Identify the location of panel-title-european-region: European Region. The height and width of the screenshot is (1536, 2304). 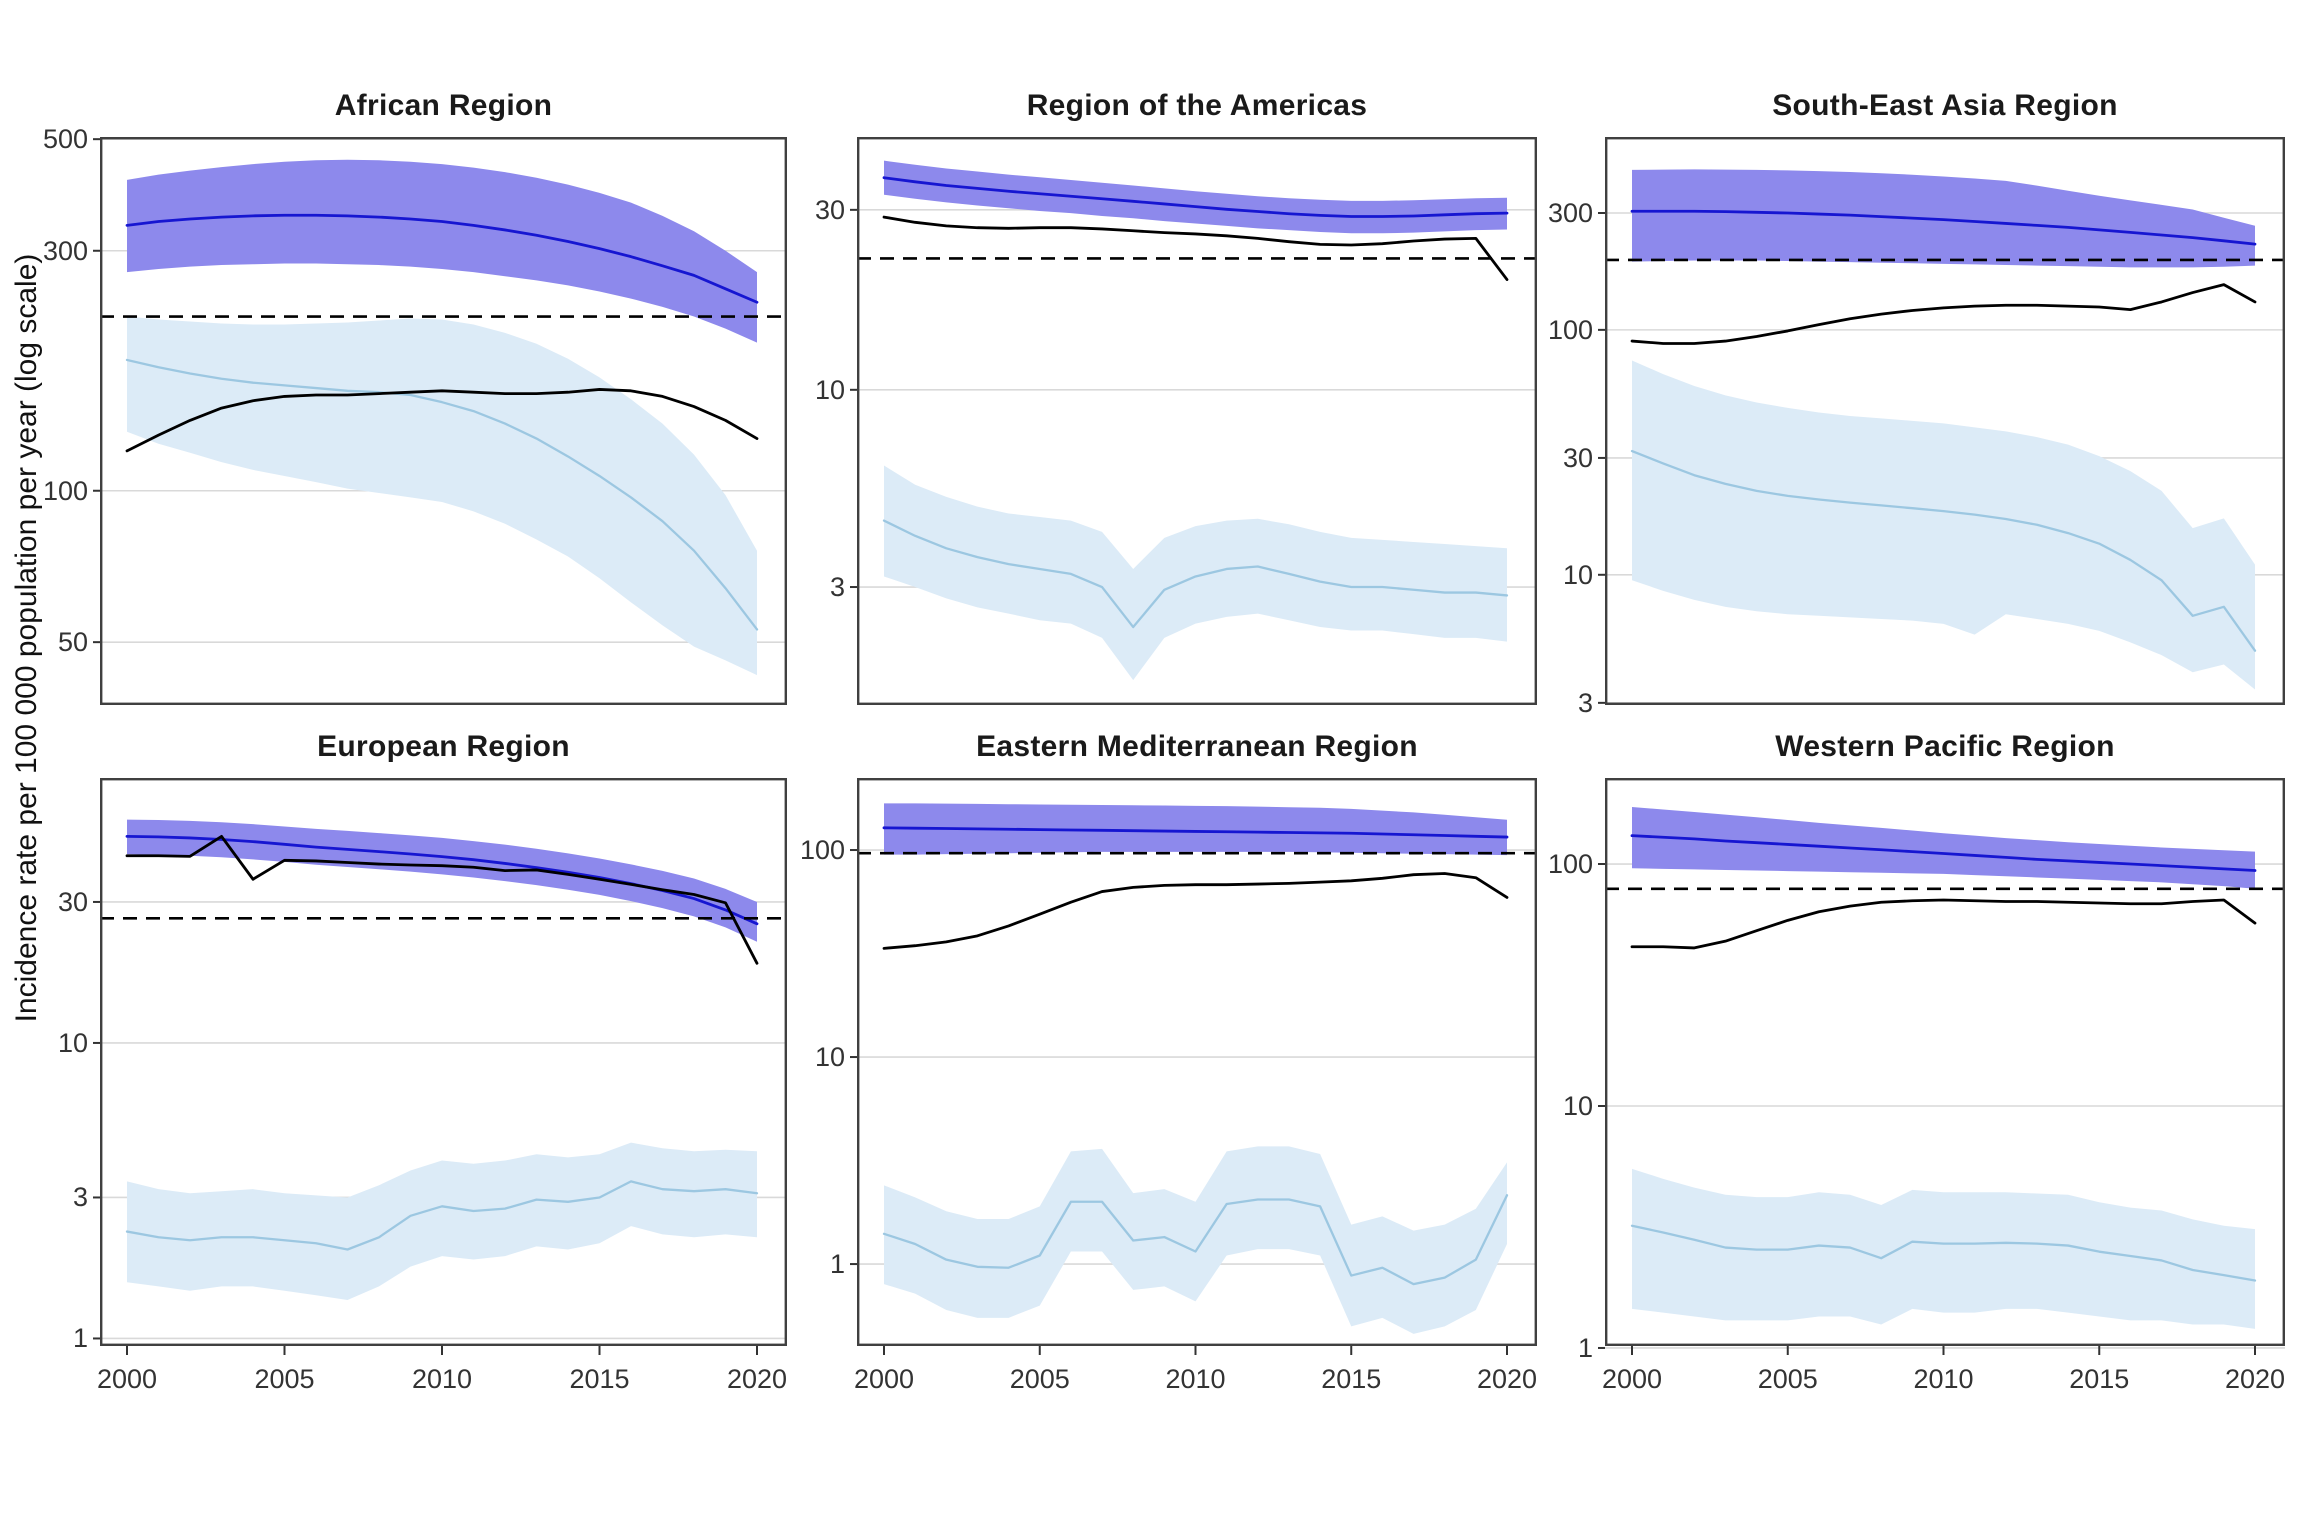
(443, 746).